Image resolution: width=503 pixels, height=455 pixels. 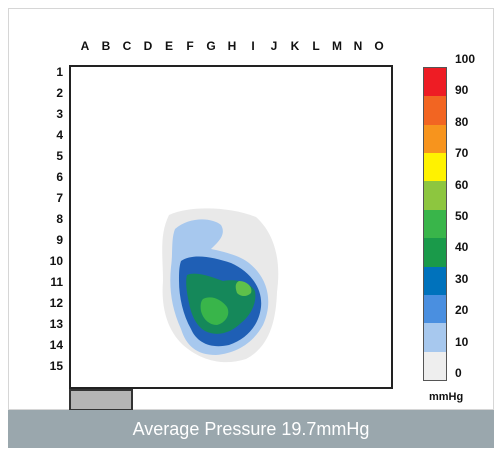 I want to click on scale-tick-label: 90, so click(x=462, y=90).